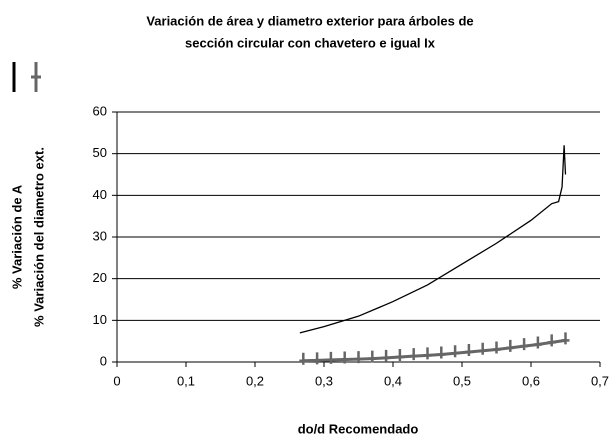 This screenshot has width=615, height=441. Describe the element at coordinates (531, 380) in the screenshot. I see `x-tick-label: 0,6` at that location.